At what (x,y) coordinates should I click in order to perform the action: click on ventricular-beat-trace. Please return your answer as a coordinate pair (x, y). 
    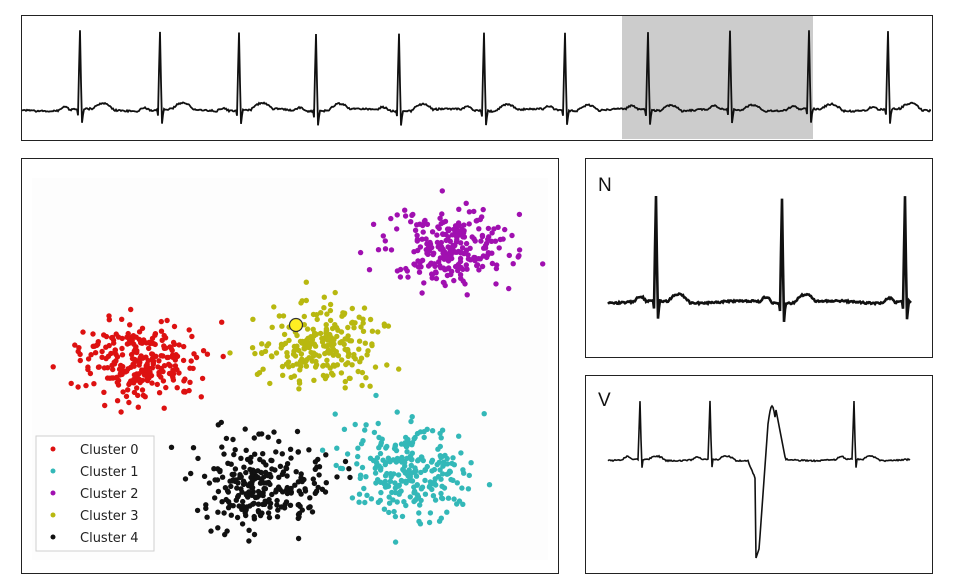
    Looking at the image, I should click on (759, 479).